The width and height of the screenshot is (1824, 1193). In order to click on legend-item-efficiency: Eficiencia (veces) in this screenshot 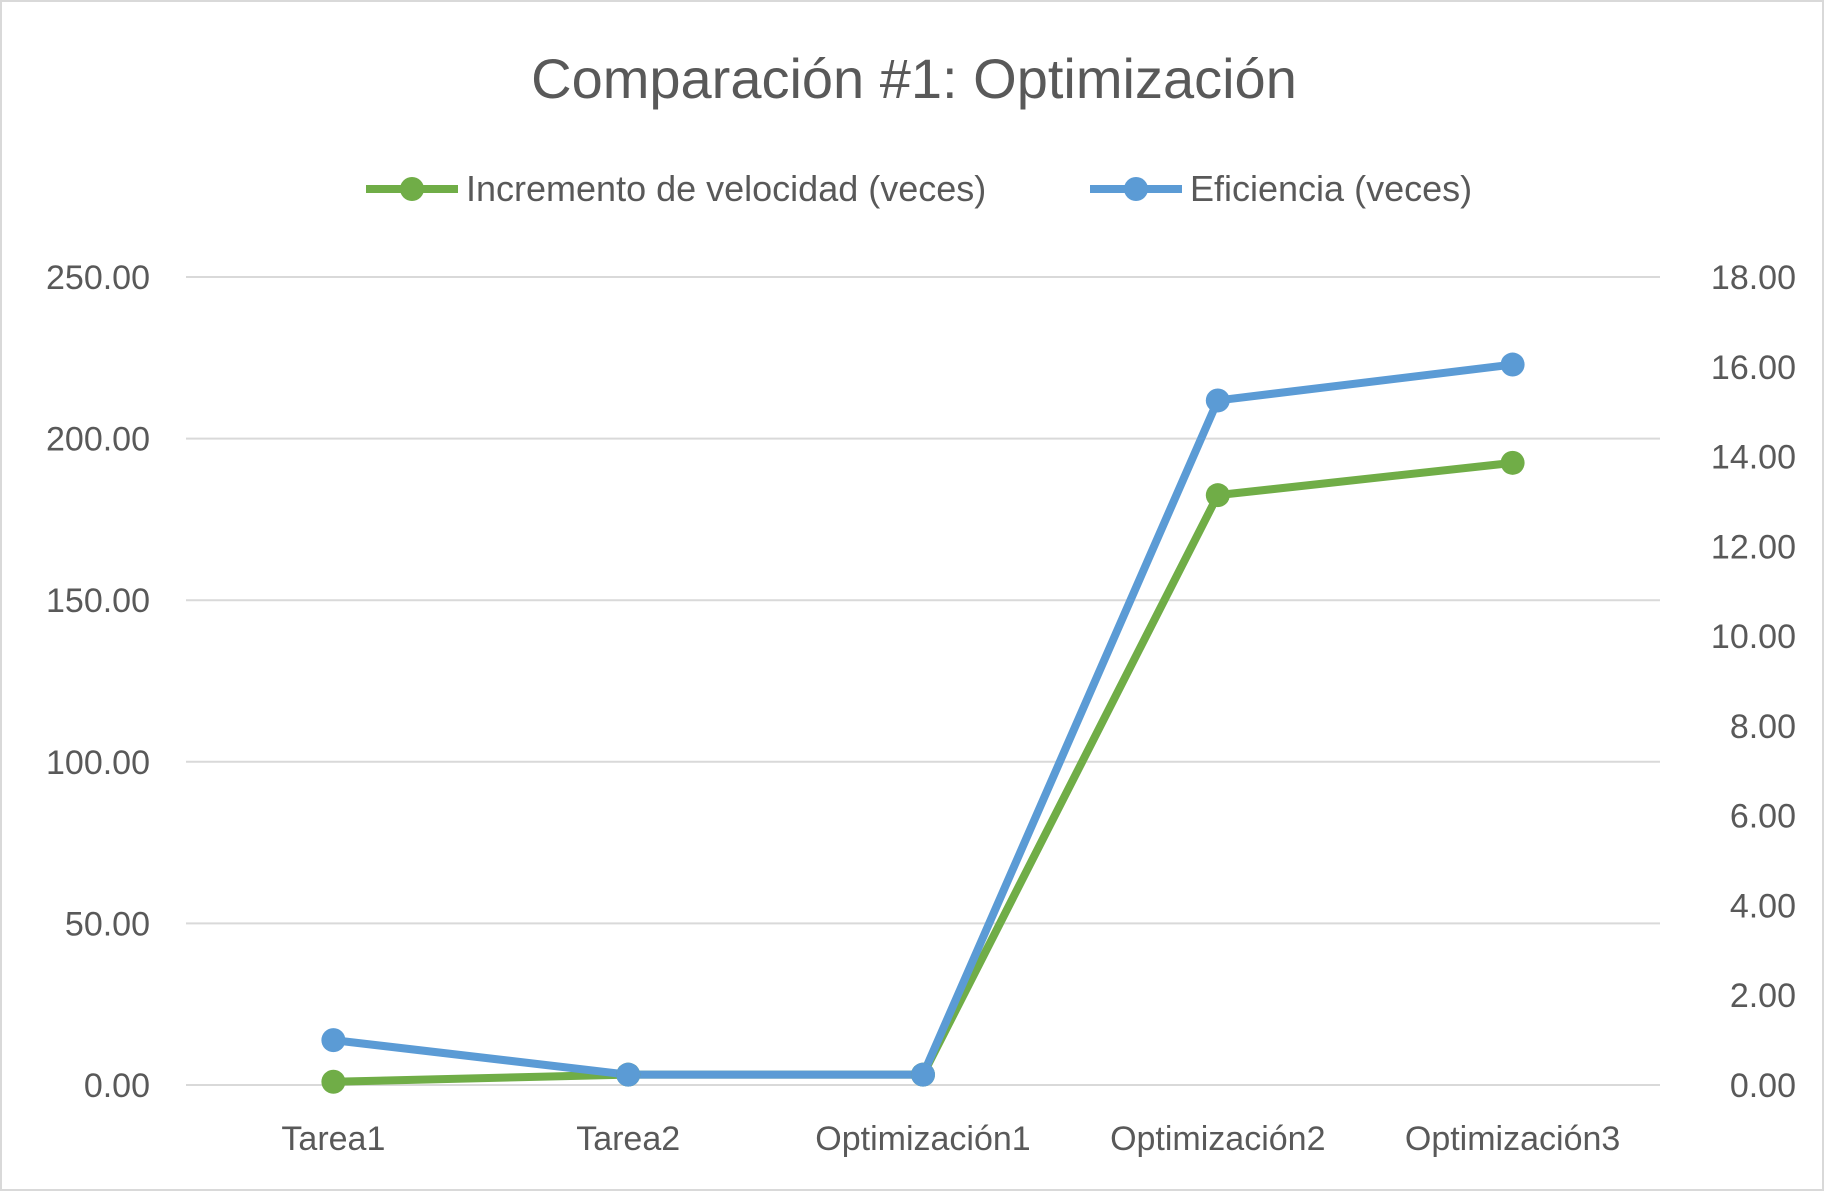, I will do `click(1281, 188)`.